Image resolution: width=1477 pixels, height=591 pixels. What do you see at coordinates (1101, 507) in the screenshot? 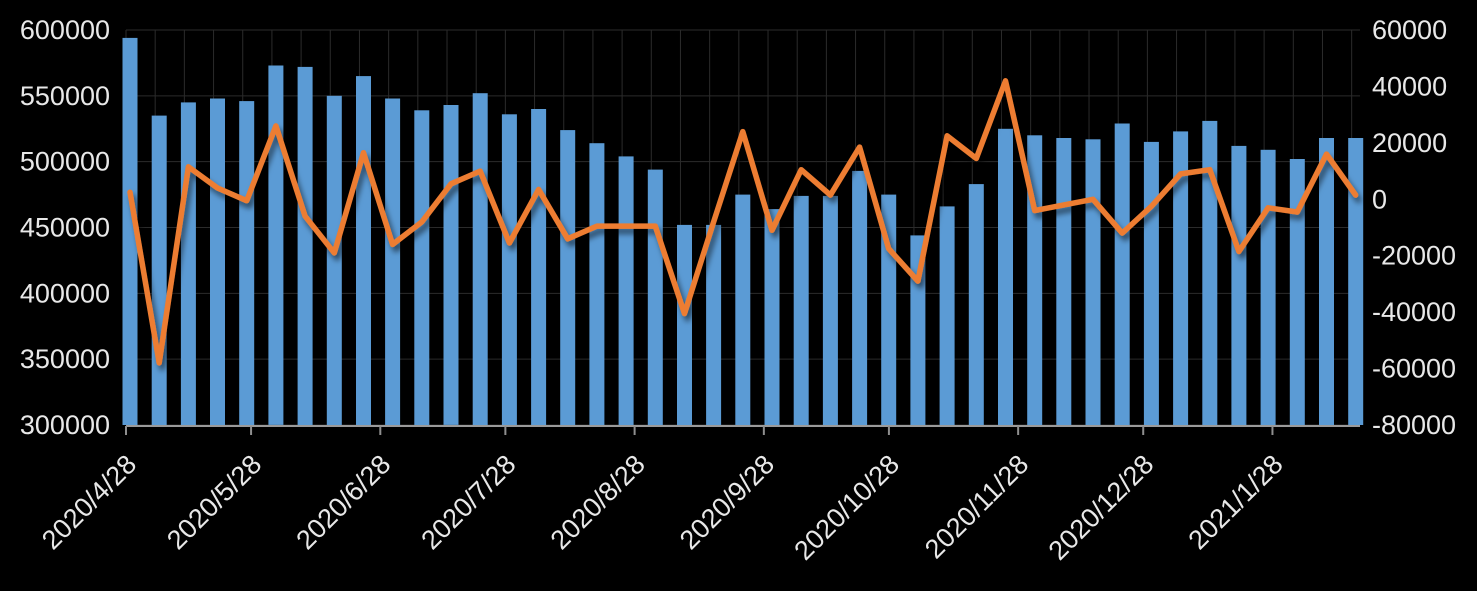
I see `x-axis-label: 2020/12/28` at bounding box center [1101, 507].